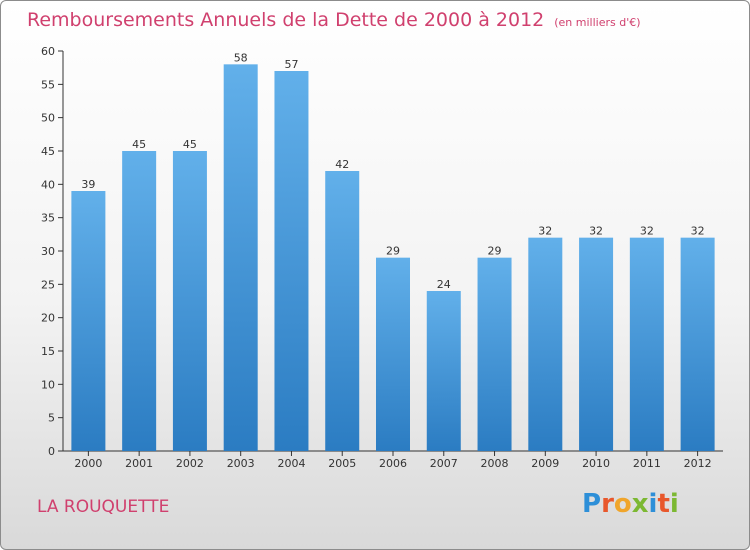 Image resolution: width=750 pixels, height=550 pixels. Describe the element at coordinates (342, 463) in the screenshot. I see `x-tick-label: 2005` at that location.